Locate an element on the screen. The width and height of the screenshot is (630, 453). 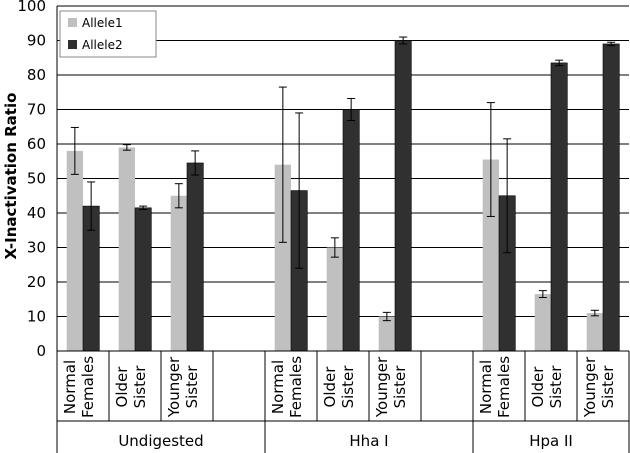
bar-allele2-undigested-older-sister is located at coordinates (143, 279).